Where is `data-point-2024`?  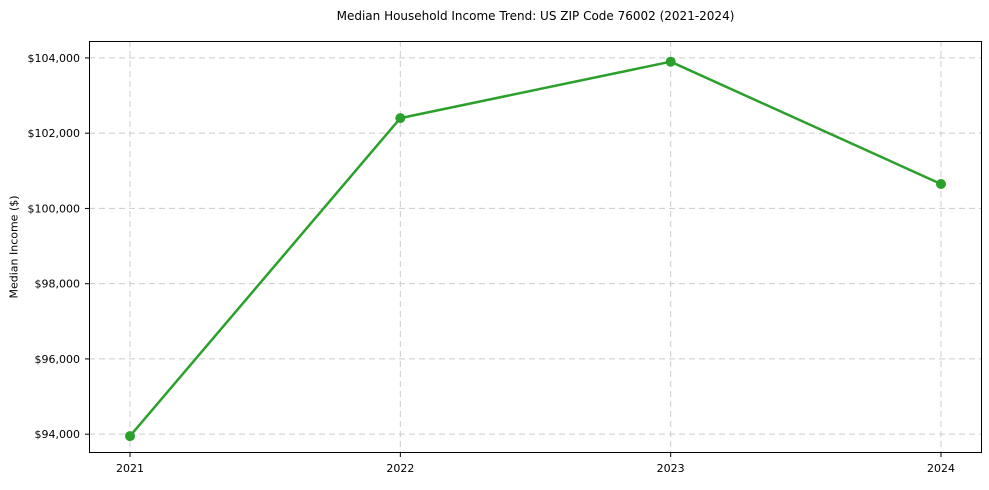 data-point-2024 is located at coordinates (941, 183).